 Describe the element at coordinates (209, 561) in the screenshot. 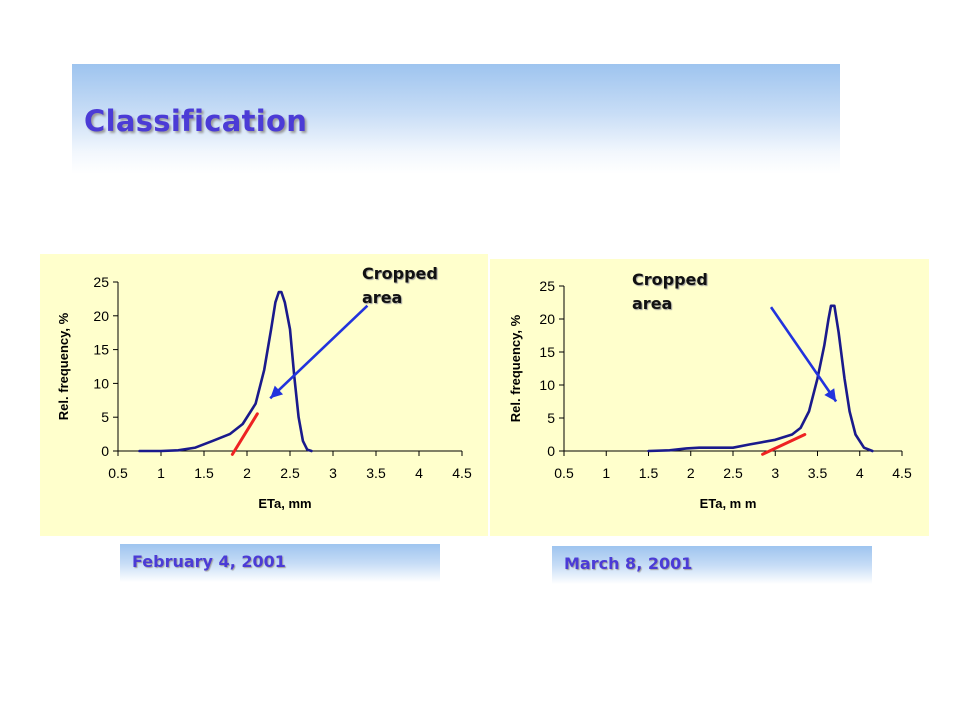

I see `date-label-1: February 4, 2001` at that location.